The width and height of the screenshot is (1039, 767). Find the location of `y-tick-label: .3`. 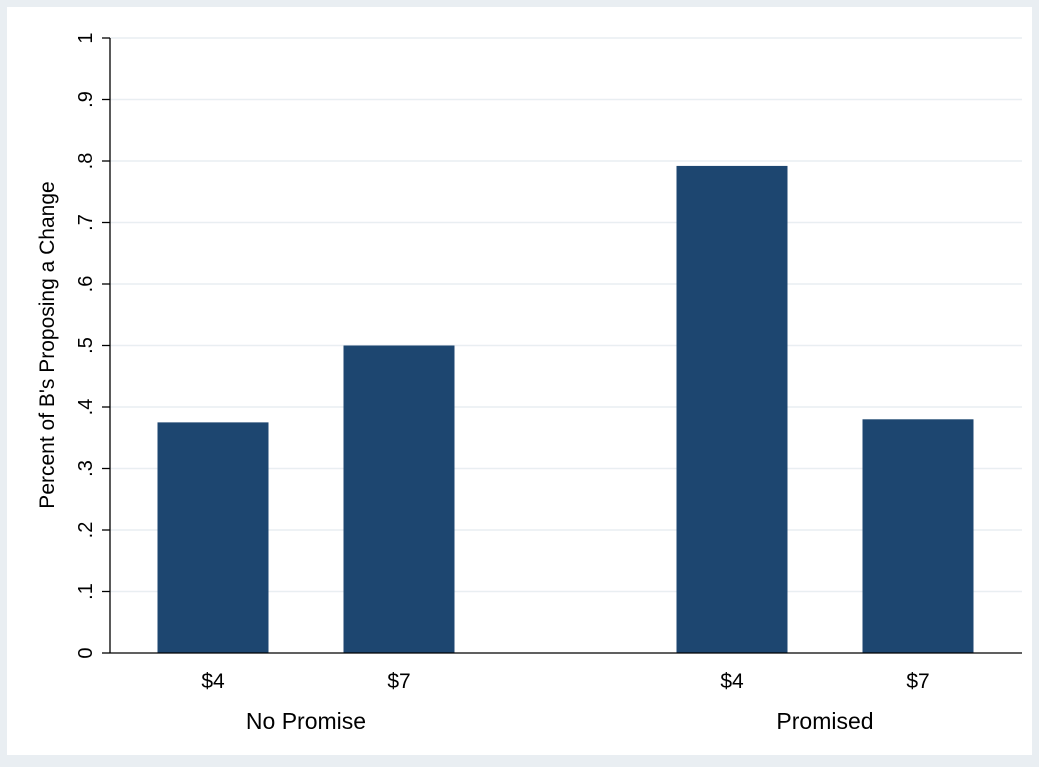

y-tick-label: .3 is located at coordinates (86, 468).